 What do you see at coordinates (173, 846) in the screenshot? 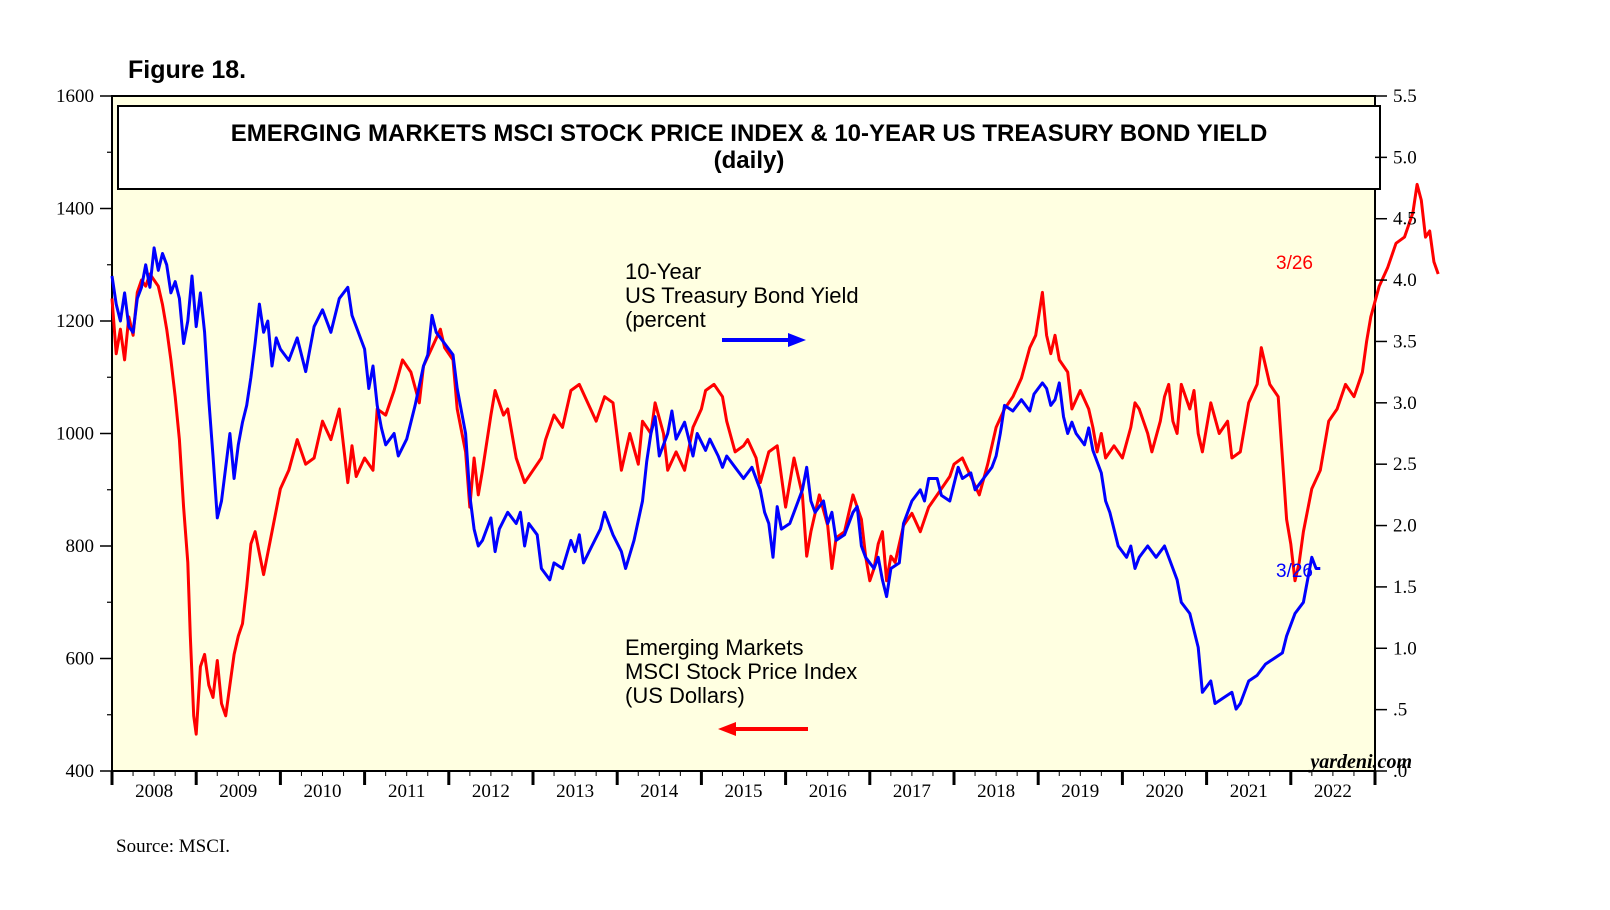
I see `source-note: Source: MSCI.` at bounding box center [173, 846].